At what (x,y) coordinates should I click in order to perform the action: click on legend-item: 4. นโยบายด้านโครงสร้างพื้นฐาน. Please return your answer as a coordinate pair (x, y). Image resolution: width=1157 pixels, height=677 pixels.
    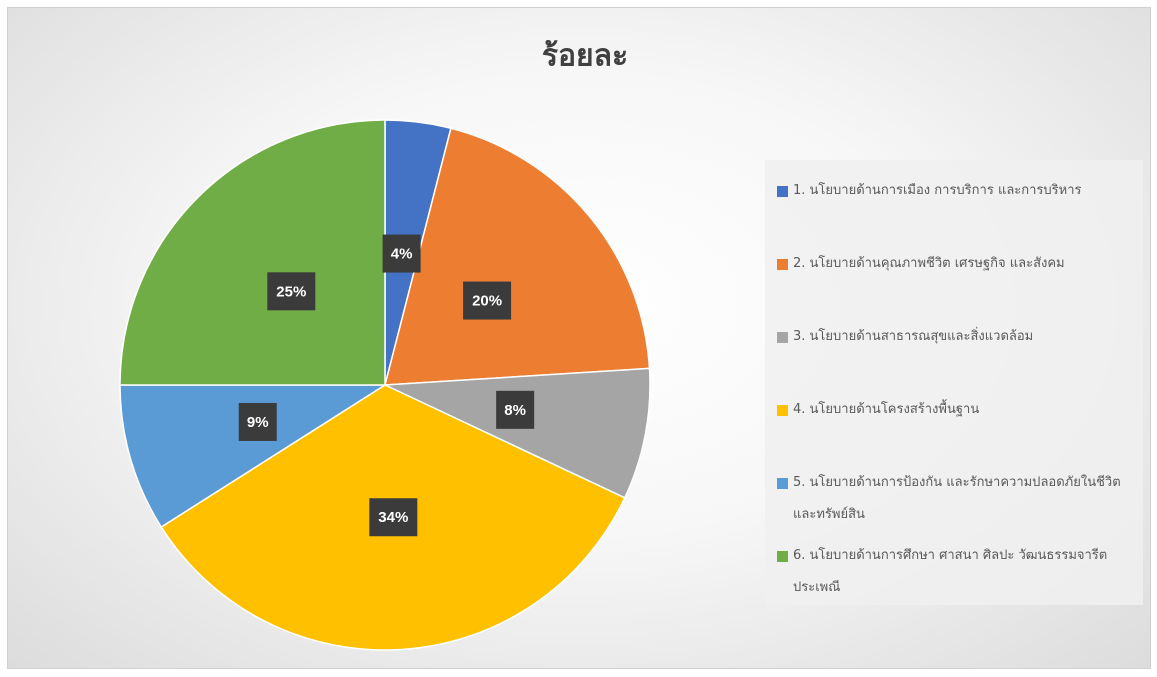
    Looking at the image, I should click on (955, 430).